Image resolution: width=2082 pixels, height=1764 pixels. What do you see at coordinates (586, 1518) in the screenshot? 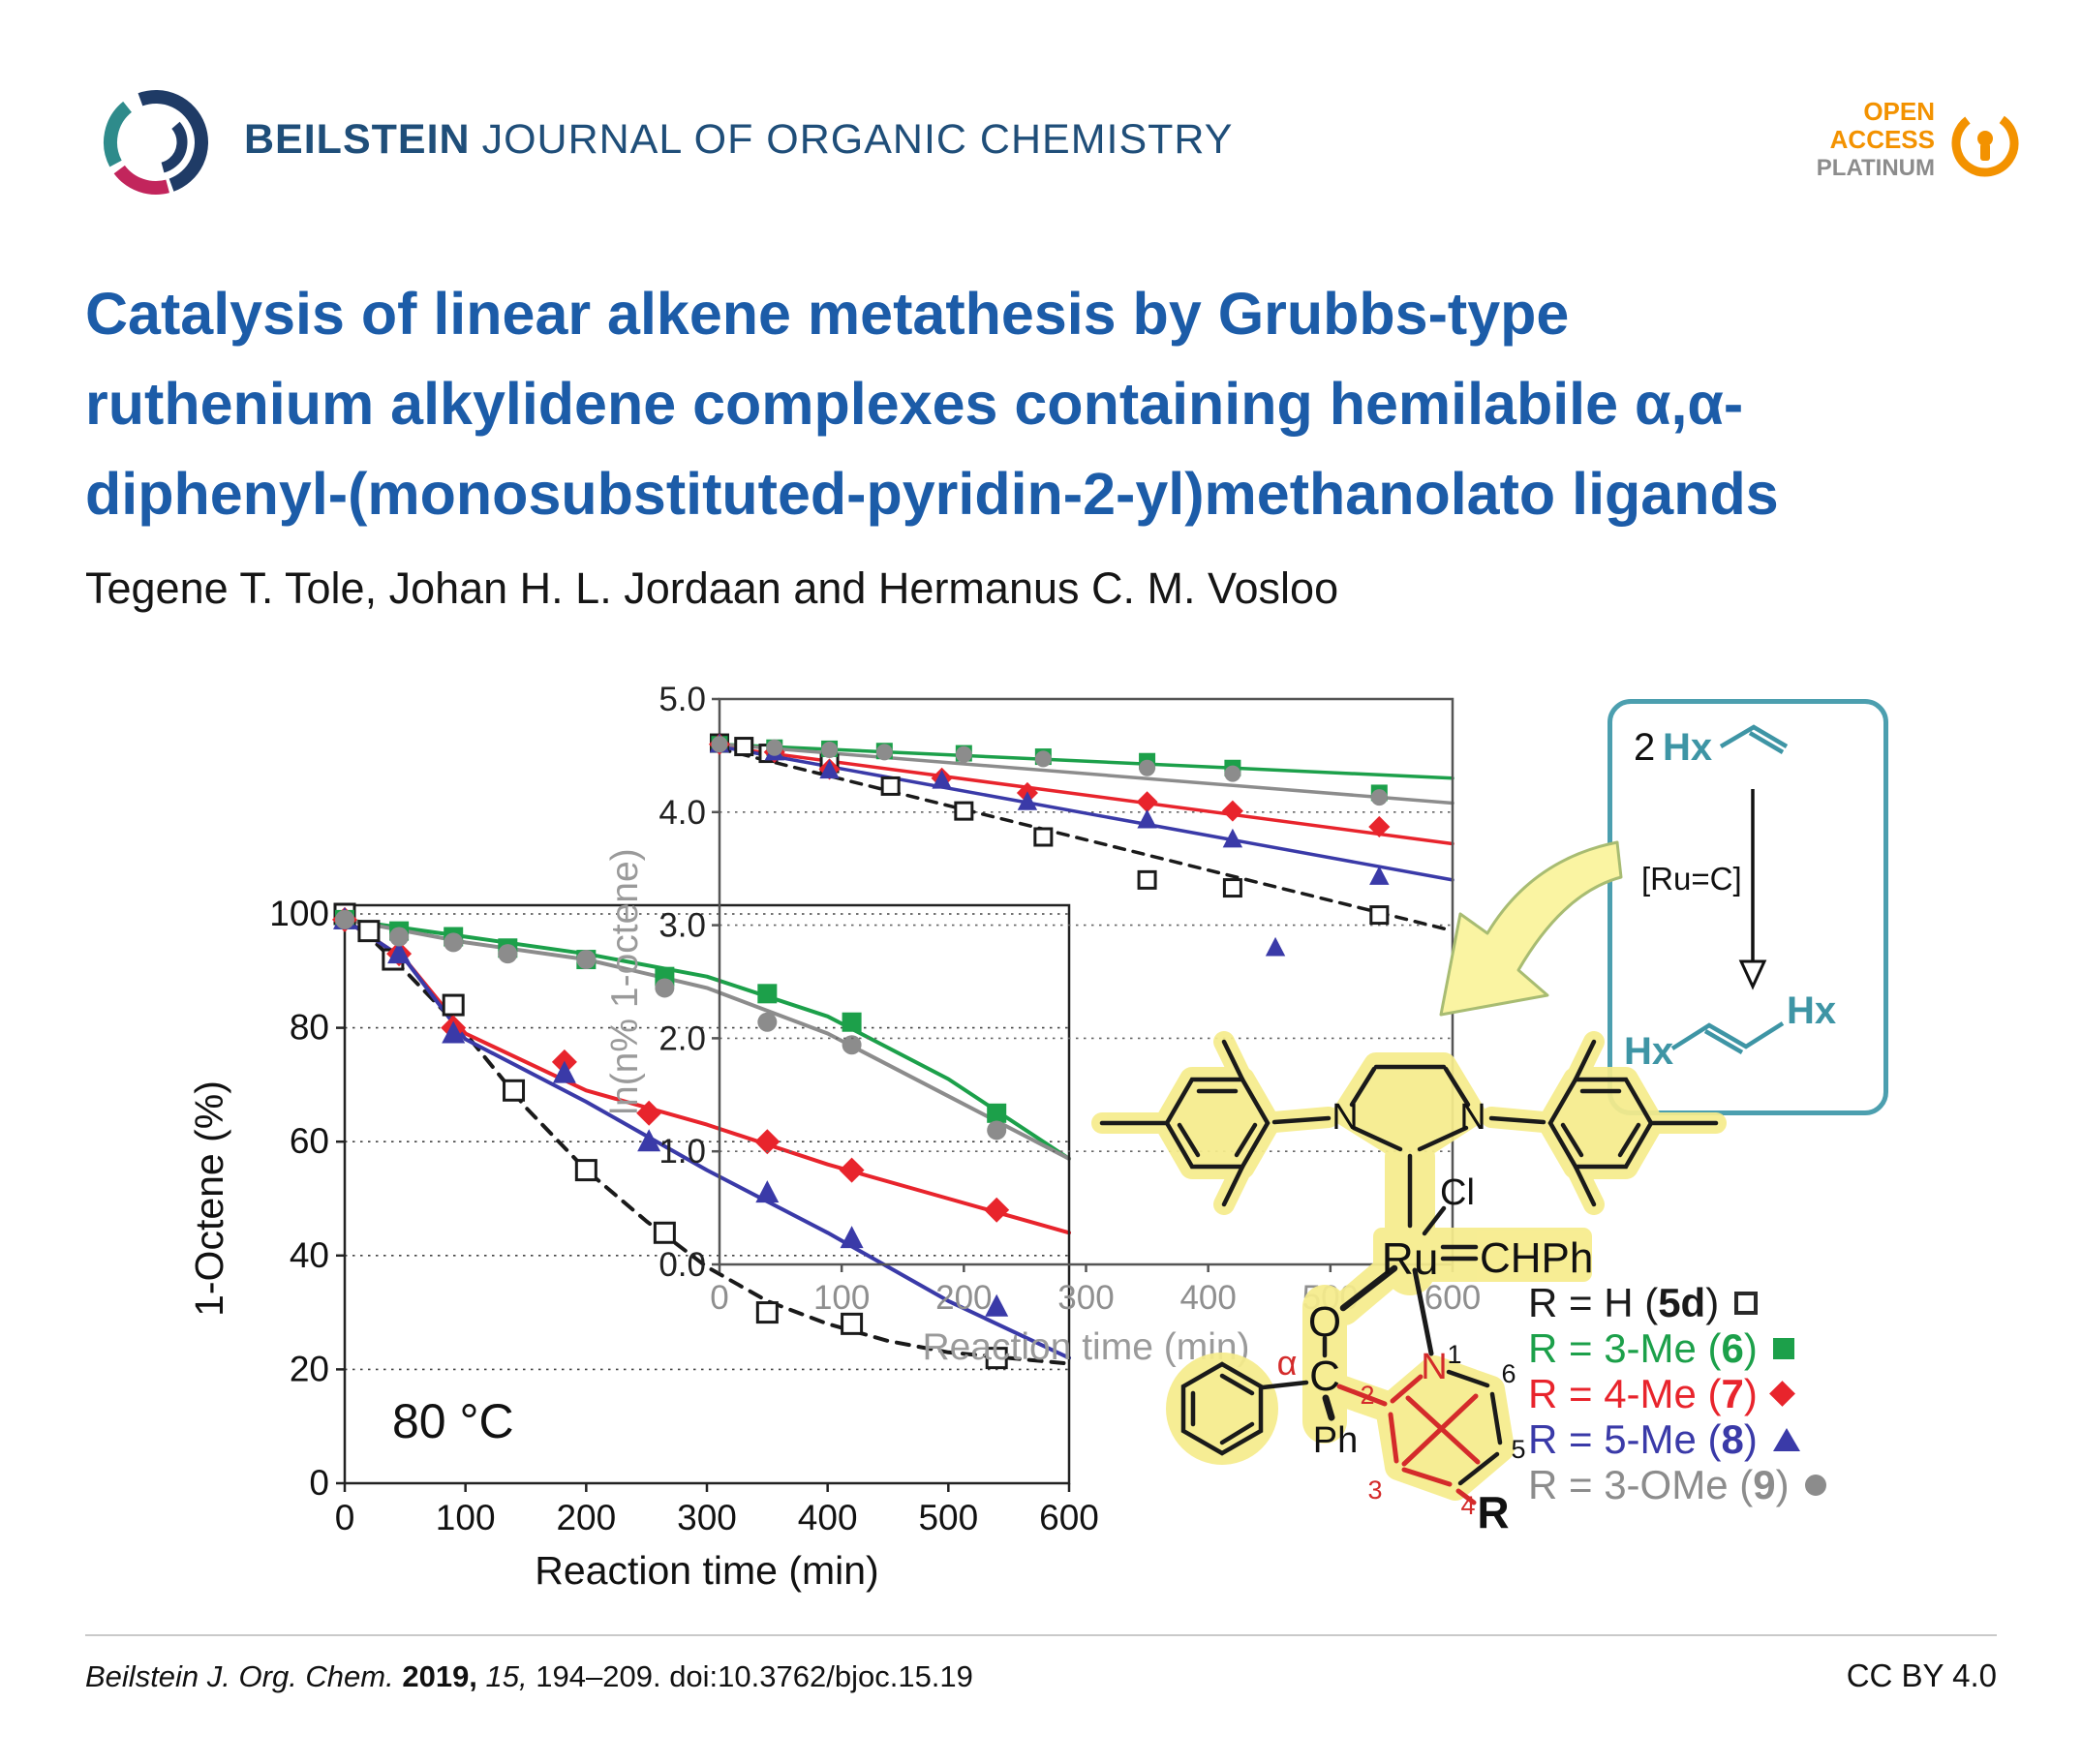
I see `x-tick-label: 200` at bounding box center [586, 1518].